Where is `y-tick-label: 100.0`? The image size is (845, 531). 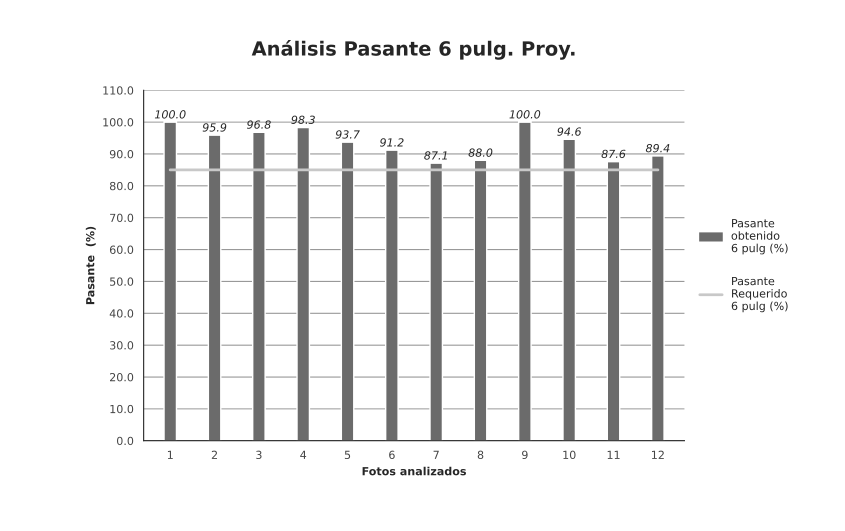 y-tick-label: 100.0 is located at coordinates (118, 122).